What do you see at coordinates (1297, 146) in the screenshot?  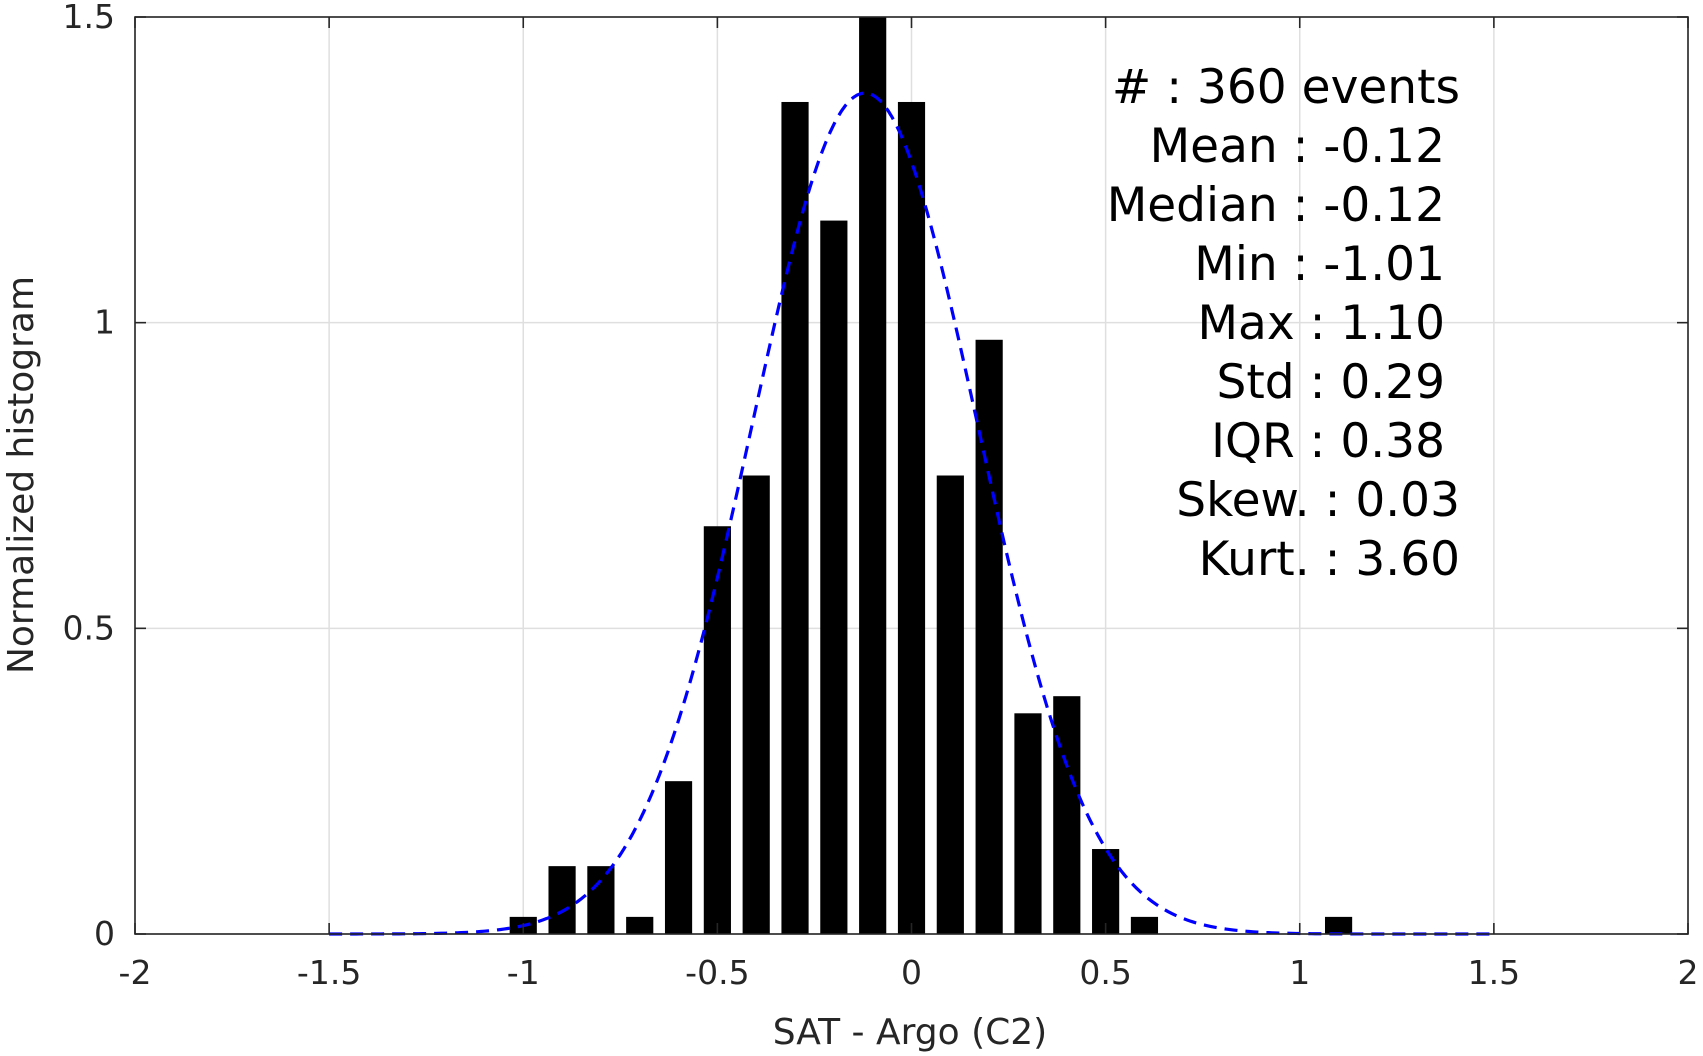 I see `stat-line: Mean : -0.12` at bounding box center [1297, 146].